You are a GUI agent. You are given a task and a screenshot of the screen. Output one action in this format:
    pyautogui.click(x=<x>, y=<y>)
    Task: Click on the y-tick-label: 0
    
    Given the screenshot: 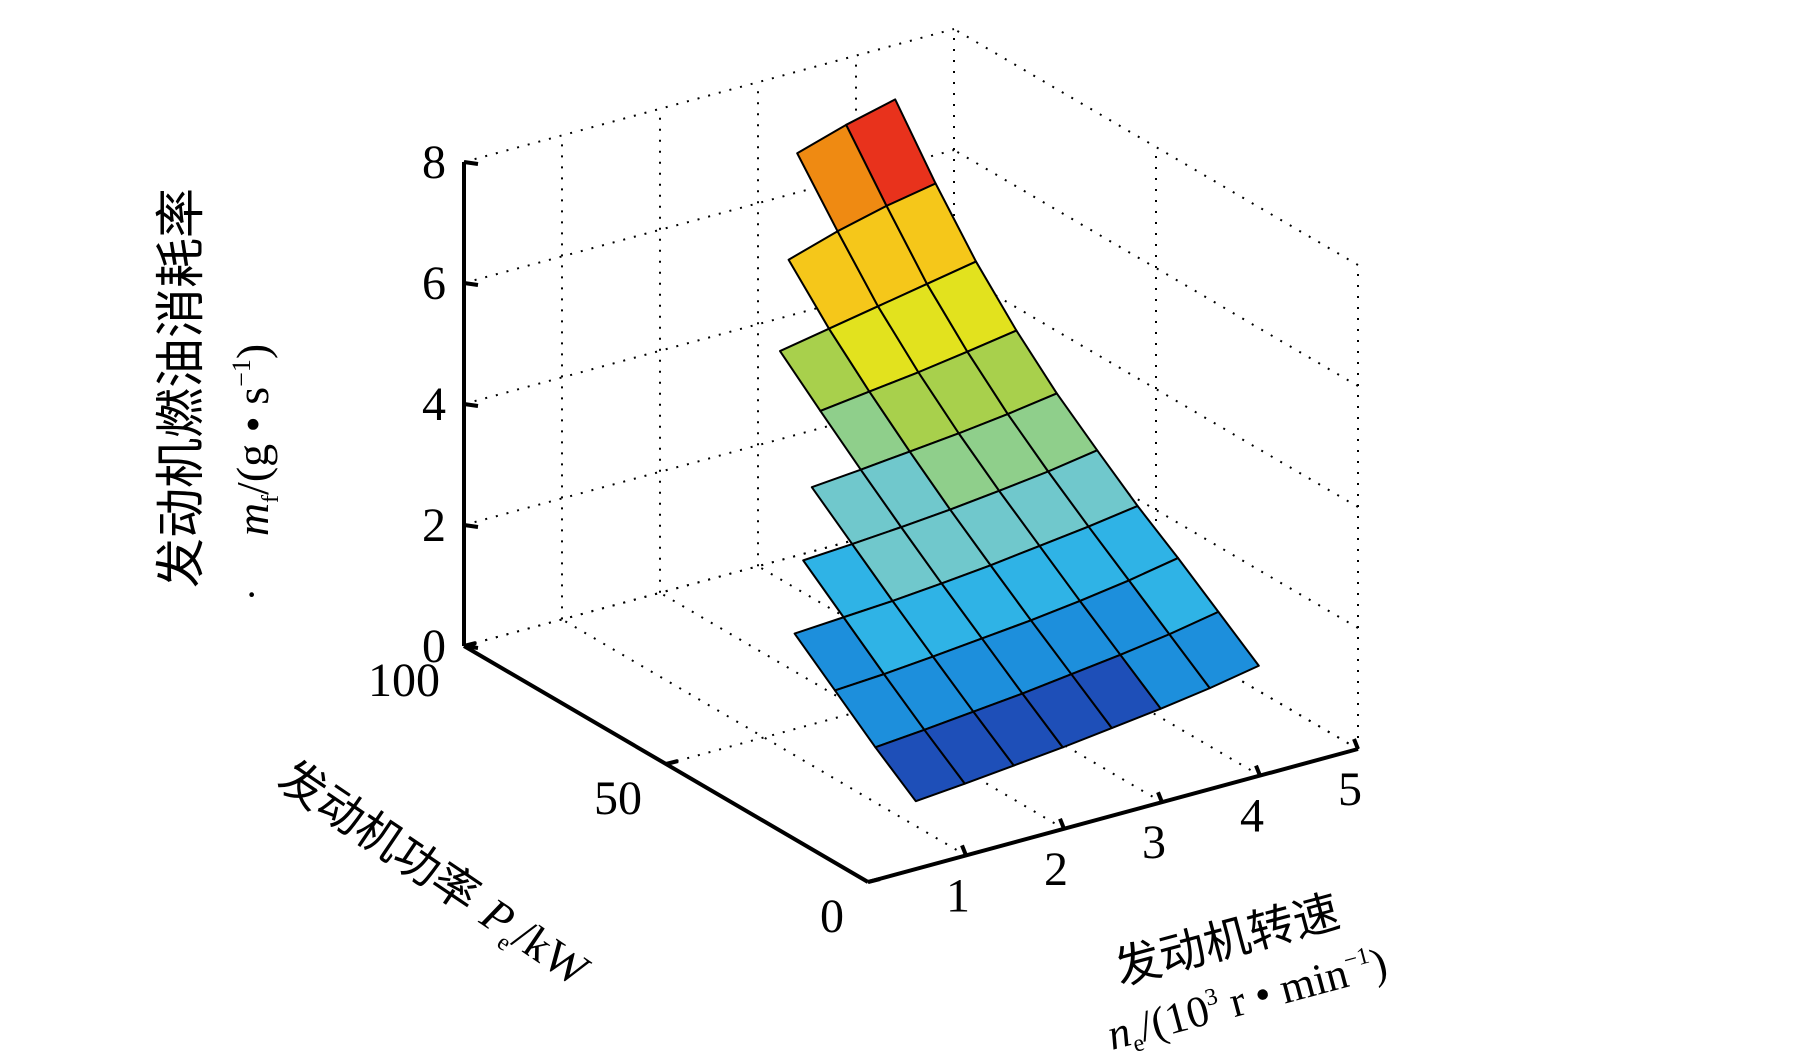 What is the action you would take?
    pyautogui.click(x=832, y=916)
    